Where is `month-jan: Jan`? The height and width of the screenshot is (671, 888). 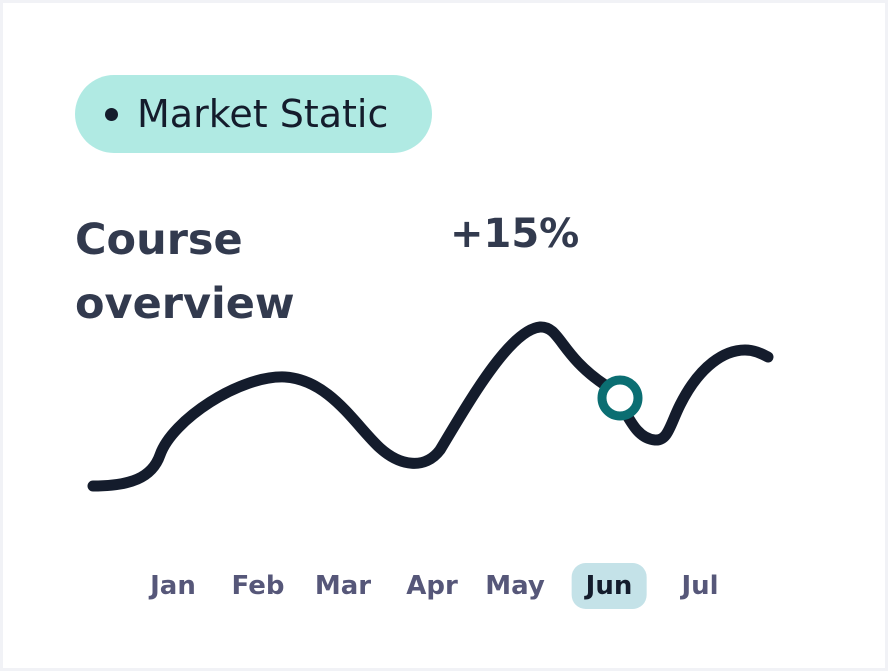
month-jan: Jan is located at coordinates (173, 586).